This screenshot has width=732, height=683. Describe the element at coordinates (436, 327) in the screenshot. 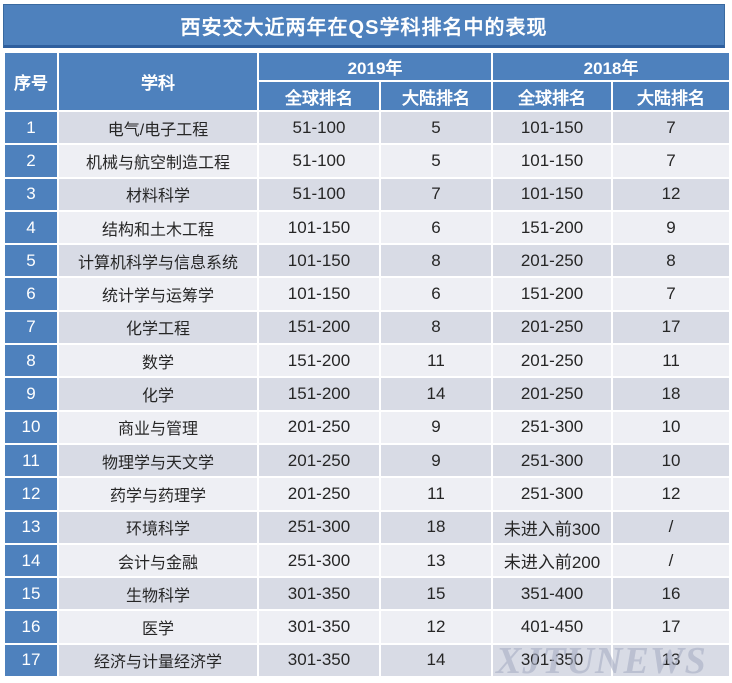

I see `rank-2019-mainland-cell: 8` at that location.